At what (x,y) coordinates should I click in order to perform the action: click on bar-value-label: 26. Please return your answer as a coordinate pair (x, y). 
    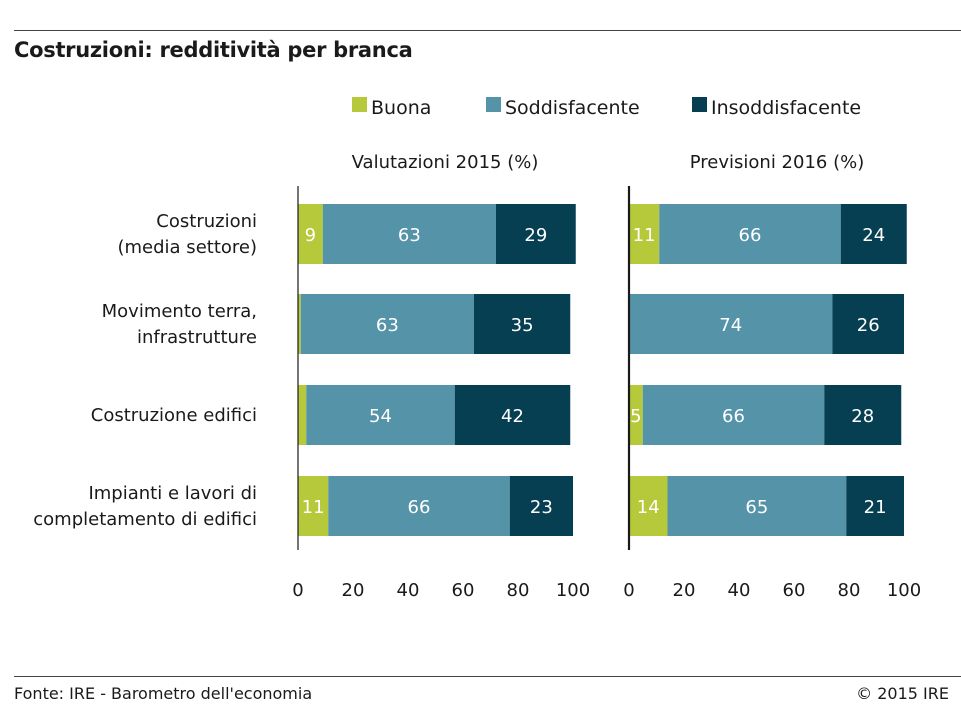
    Looking at the image, I should click on (868, 325).